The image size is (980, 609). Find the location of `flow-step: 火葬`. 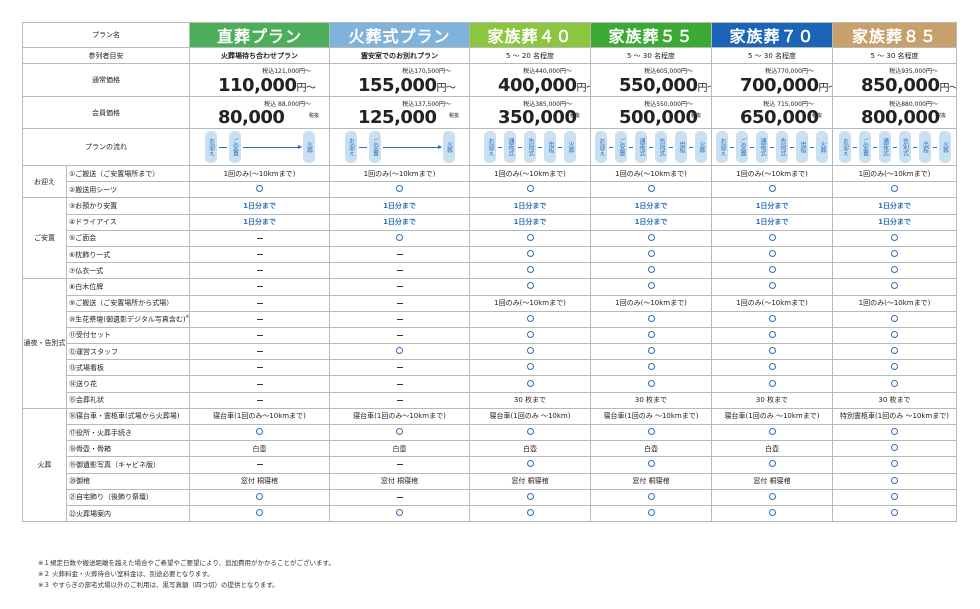

flow-step: 火葬 is located at coordinates (448, 147).